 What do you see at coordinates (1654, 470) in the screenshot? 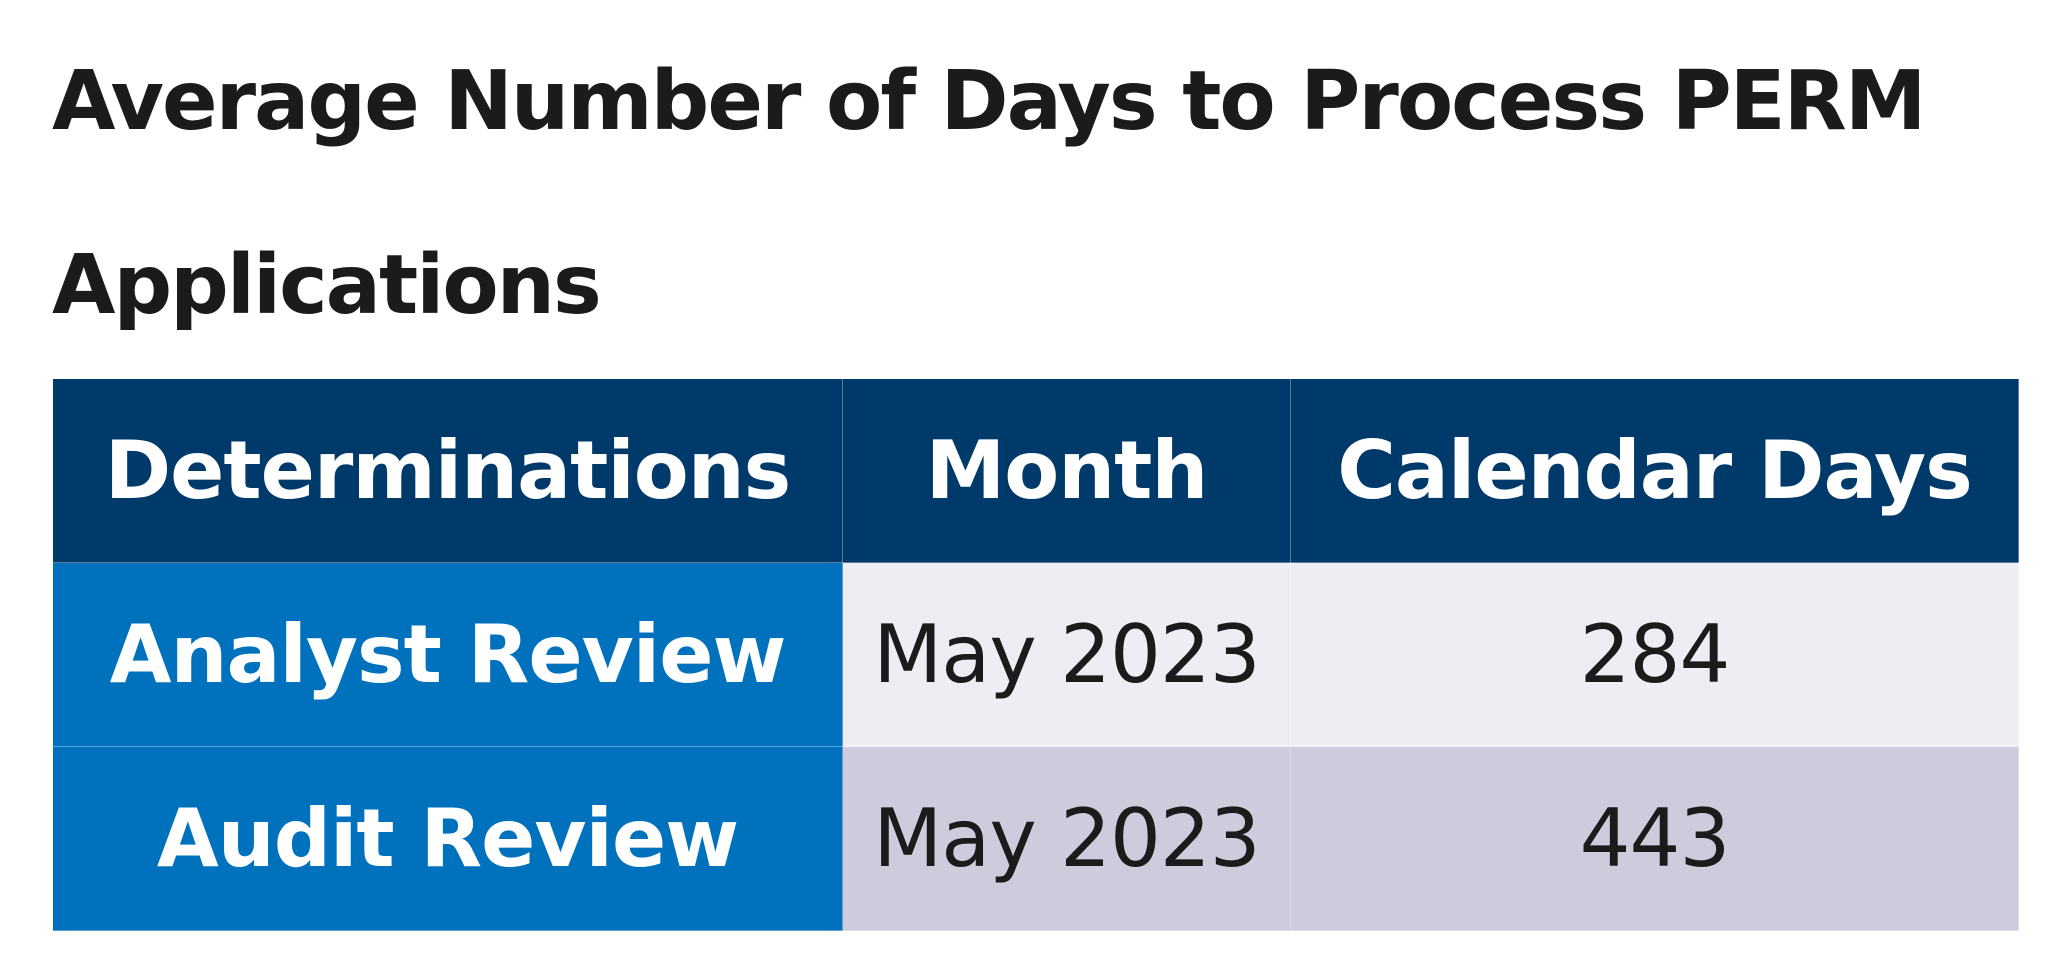
I see `column-header-calendar-days: Calendar Days` at bounding box center [1654, 470].